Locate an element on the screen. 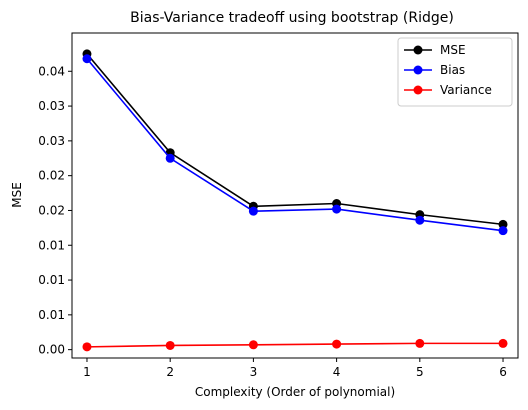 Image resolution: width=528 pixels, height=410 pixels. series-line-variance is located at coordinates (295, 345).